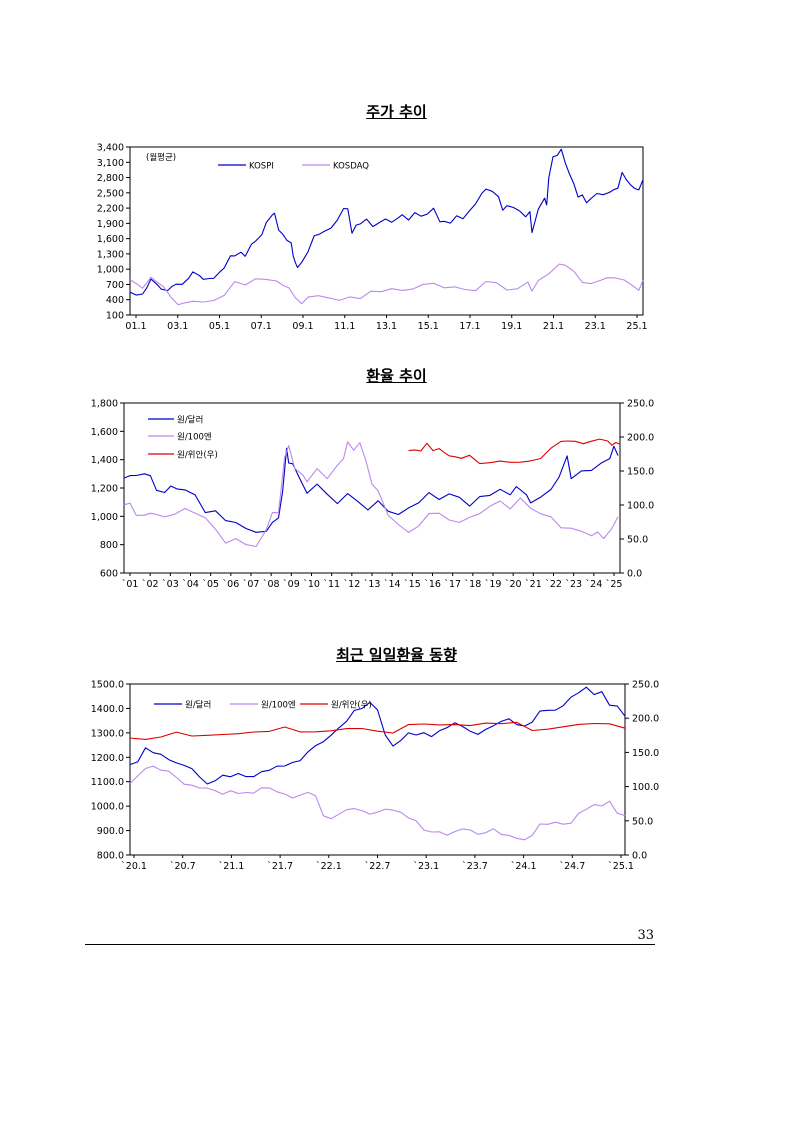 This screenshot has width=793, height=1121. What do you see at coordinates (329, 866) in the screenshot?
I see `x-tick-label: `22.1` at bounding box center [329, 866].